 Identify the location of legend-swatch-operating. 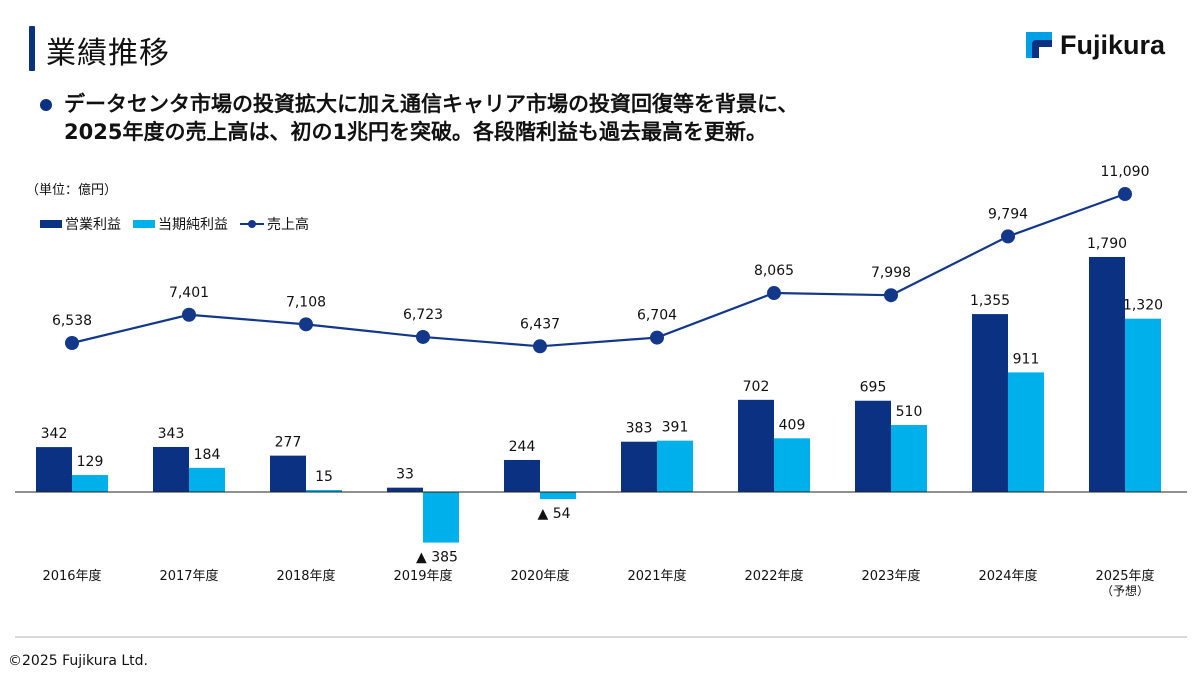
(51, 224).